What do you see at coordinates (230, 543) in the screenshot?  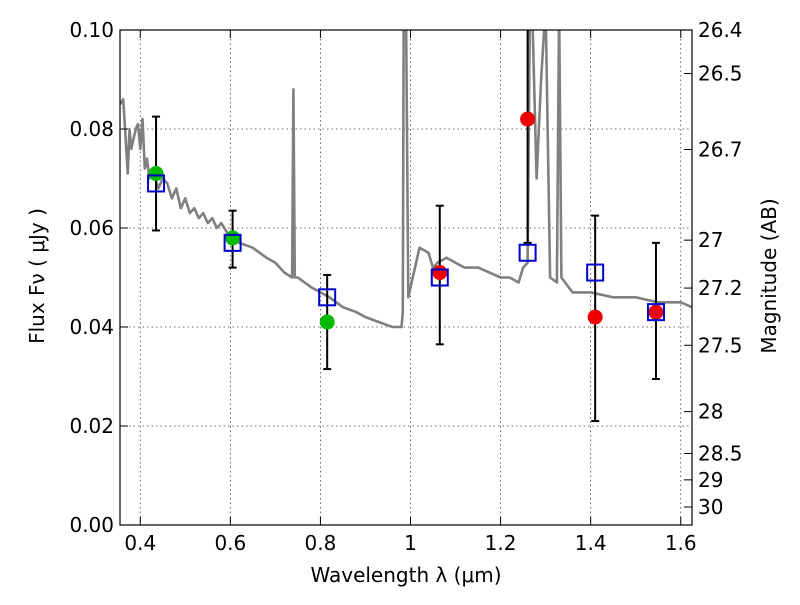 I see `x-tick-label: 0.6` at bounding box center [230, 543].